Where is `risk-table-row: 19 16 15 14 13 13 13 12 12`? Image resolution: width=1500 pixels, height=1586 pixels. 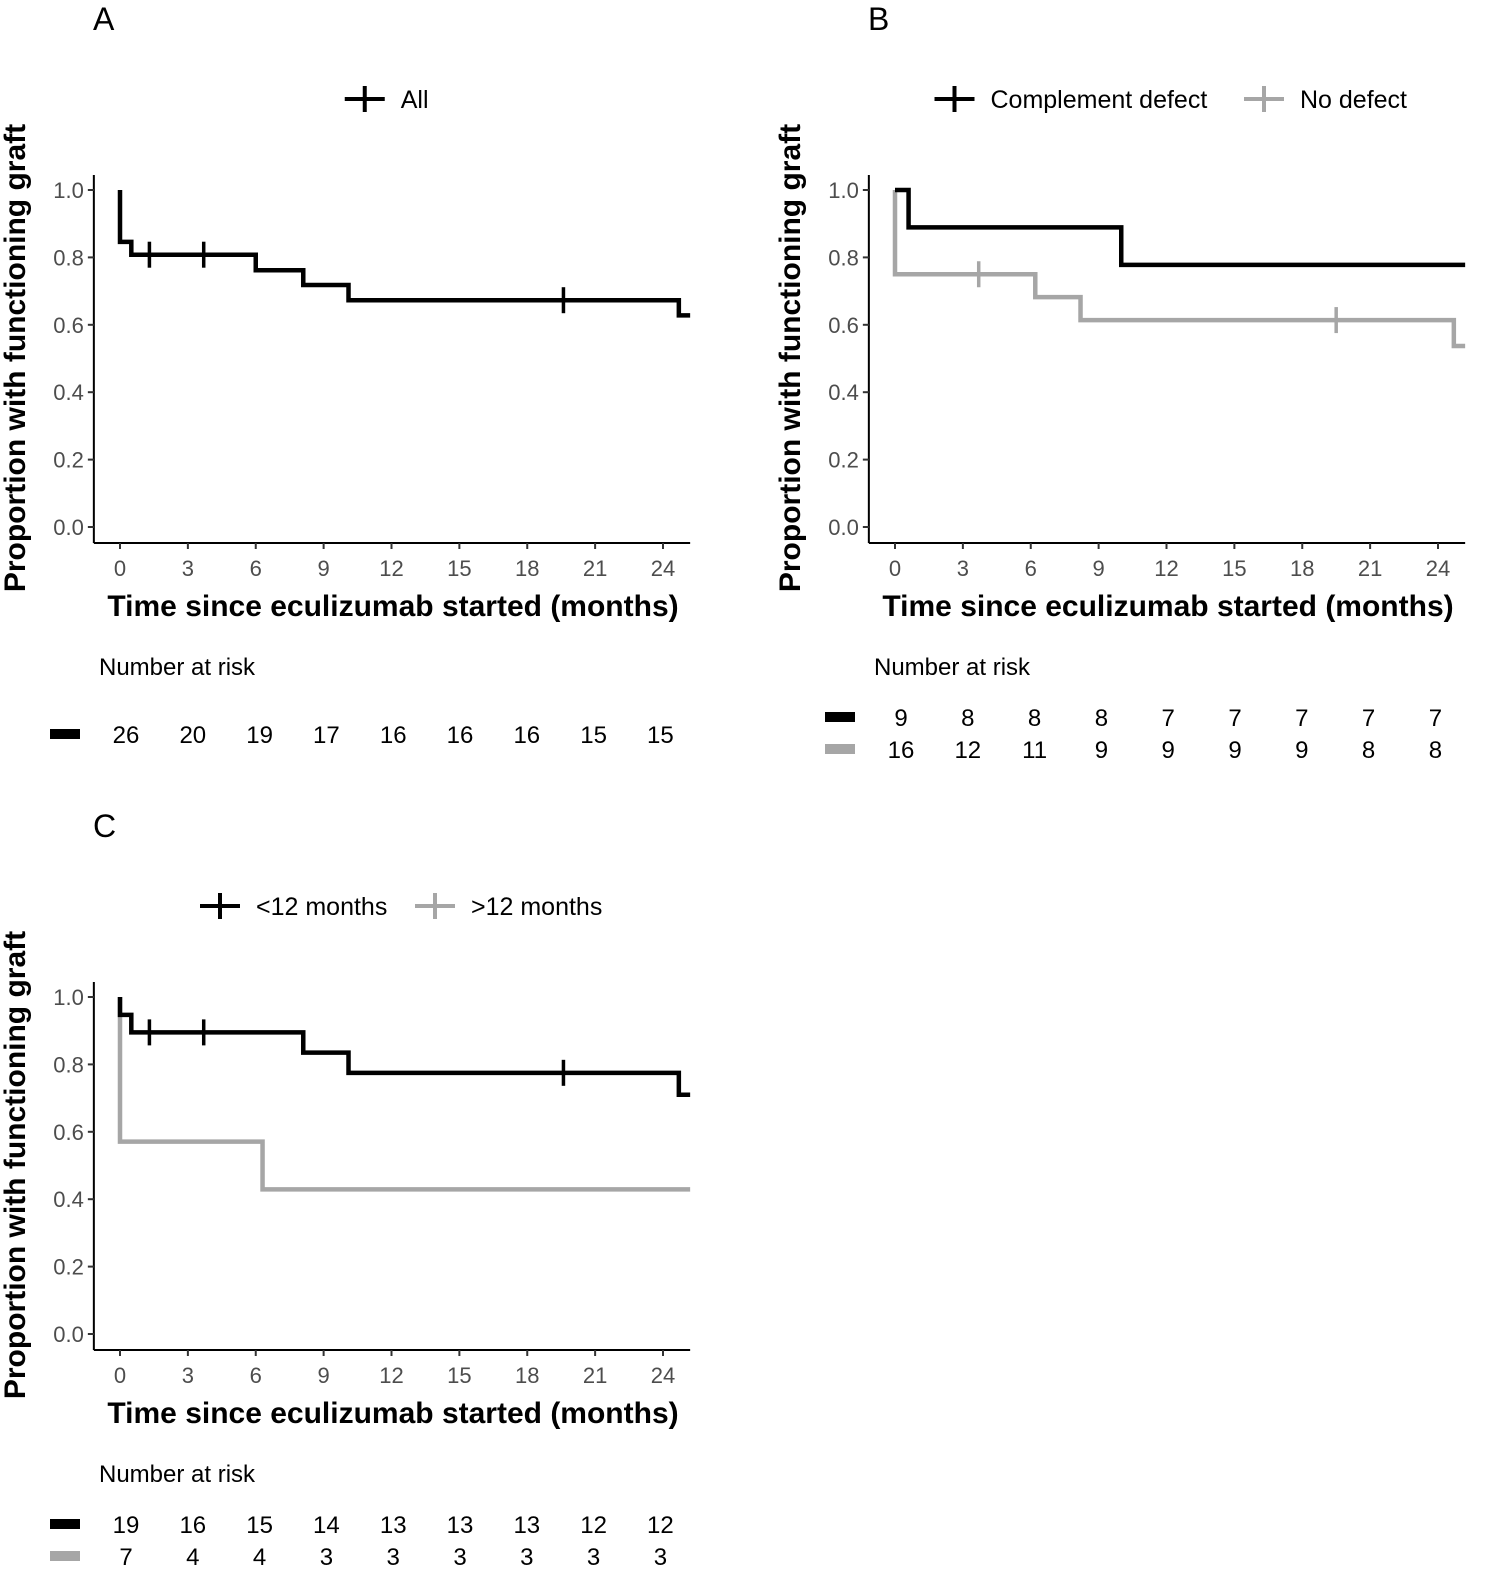 risk-table-row: 19 16 15 14 13 13 13 12 12 is located at coordinates (362, 1525).